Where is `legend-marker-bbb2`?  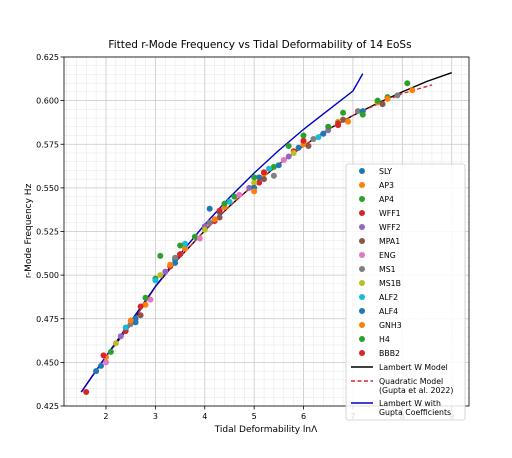
legend-marker-bbb2 is located at coordinates (362, 353).